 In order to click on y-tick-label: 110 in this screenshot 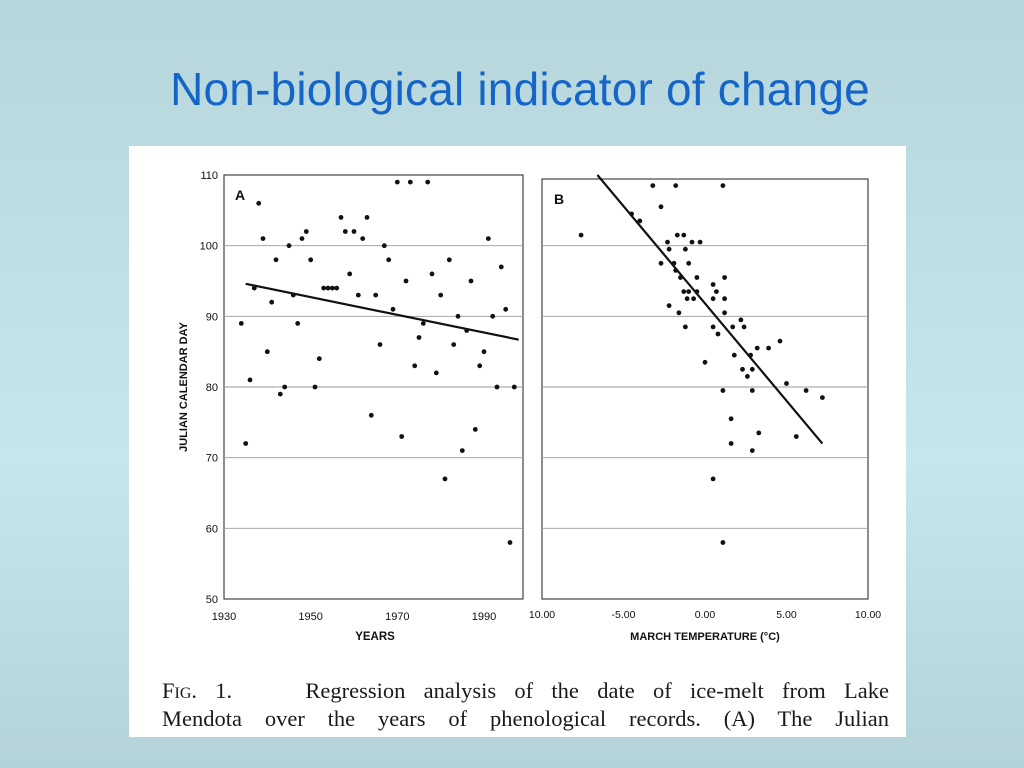, I will do `click(209, 176)`.